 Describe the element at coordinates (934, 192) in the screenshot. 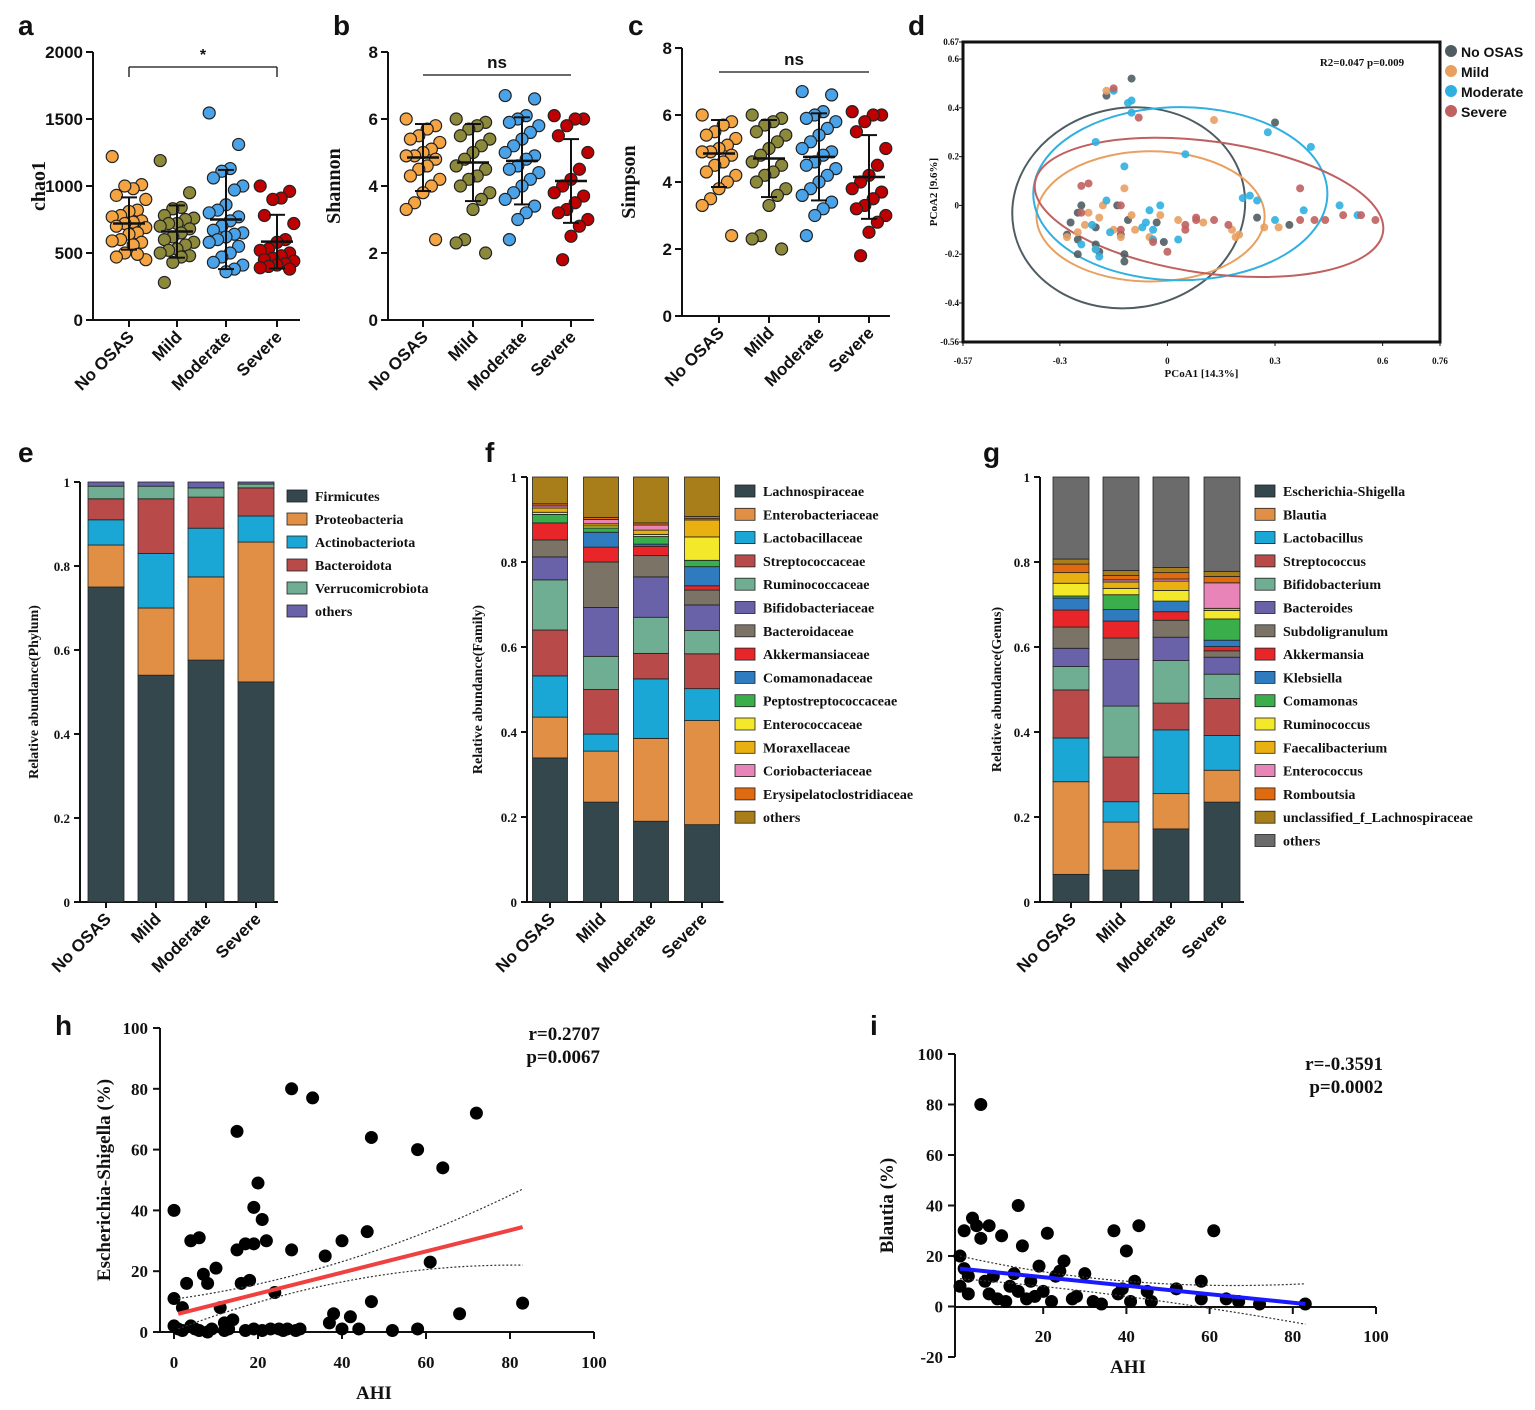

I see `y-axis-label: PCoA2 [9.6%]` at that location.